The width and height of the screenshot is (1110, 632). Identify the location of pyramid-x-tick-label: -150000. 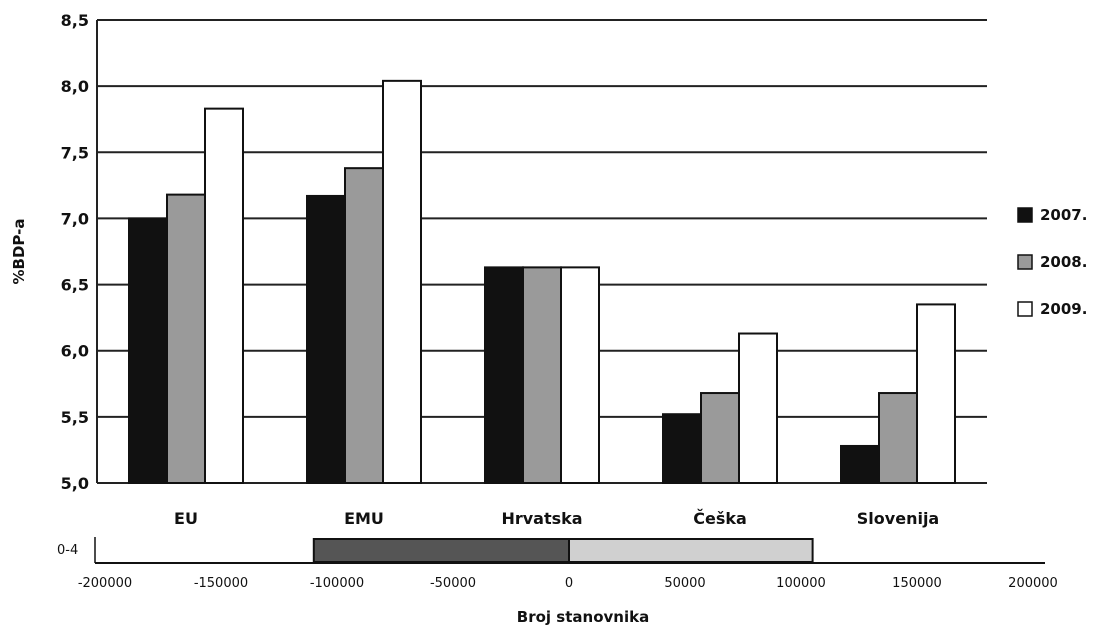
(221, 583).